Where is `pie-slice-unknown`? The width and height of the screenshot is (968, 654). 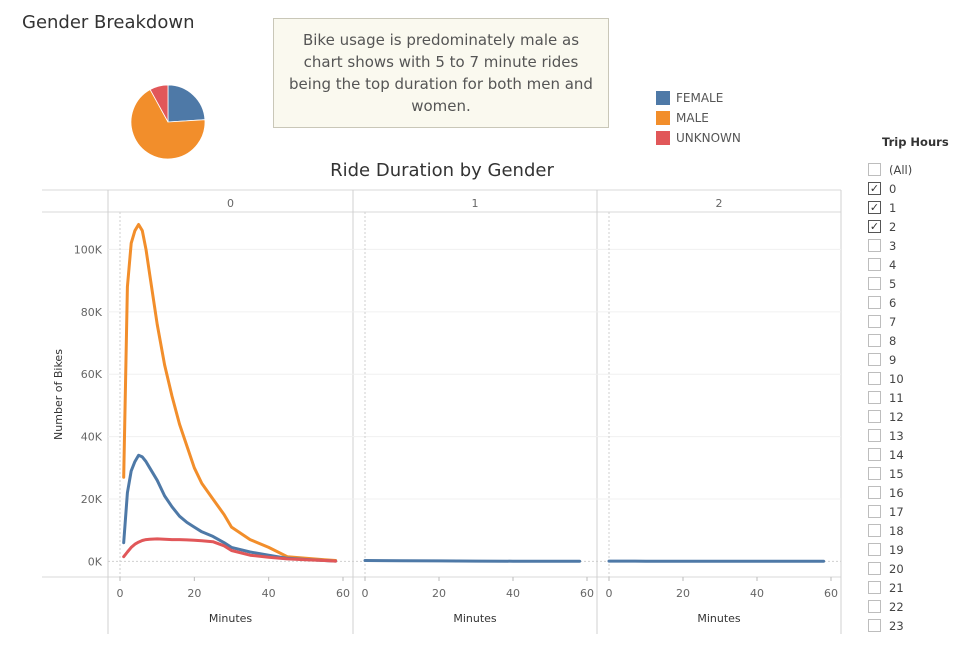 pie-slice-unknown is located at coordinates (159, 103).